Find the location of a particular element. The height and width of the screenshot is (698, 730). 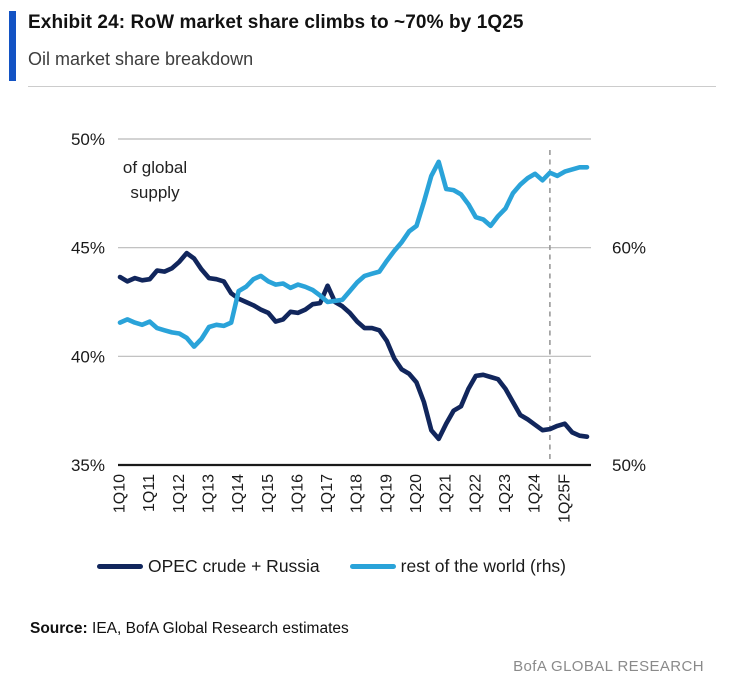

svg-text: 1Q24 is located at coordinates (535, 493).